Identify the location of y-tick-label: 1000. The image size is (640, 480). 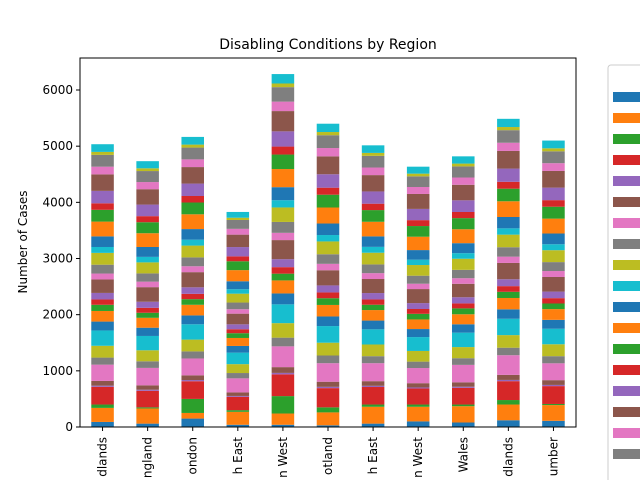
(57, 371).